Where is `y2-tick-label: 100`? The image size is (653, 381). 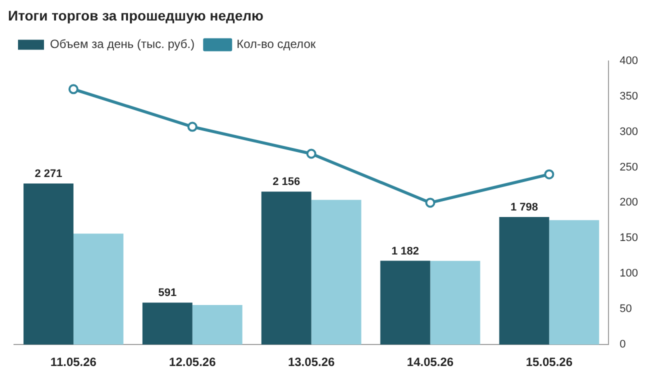 y2-tick-label: 100 is located at coordinates (629, 274).